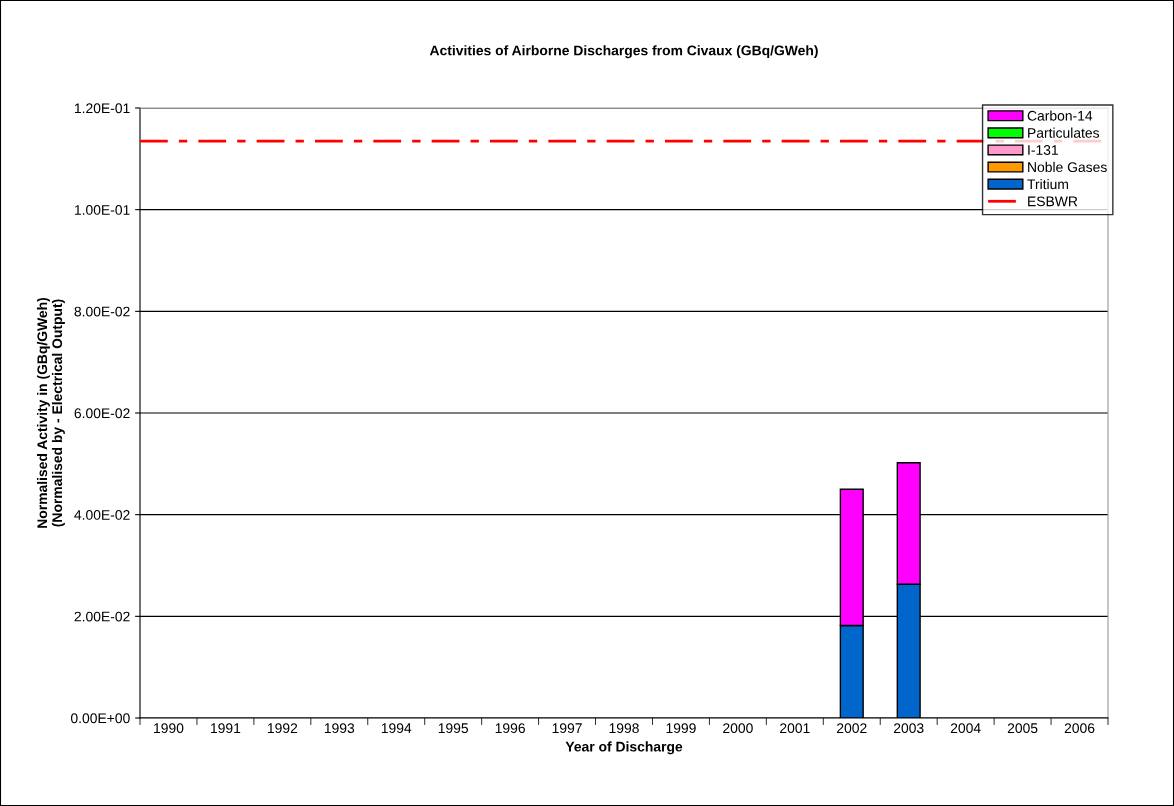 This screenshot has height=806, width=1174. I want to click on legend-label: Particulates, so click(1064, 132).